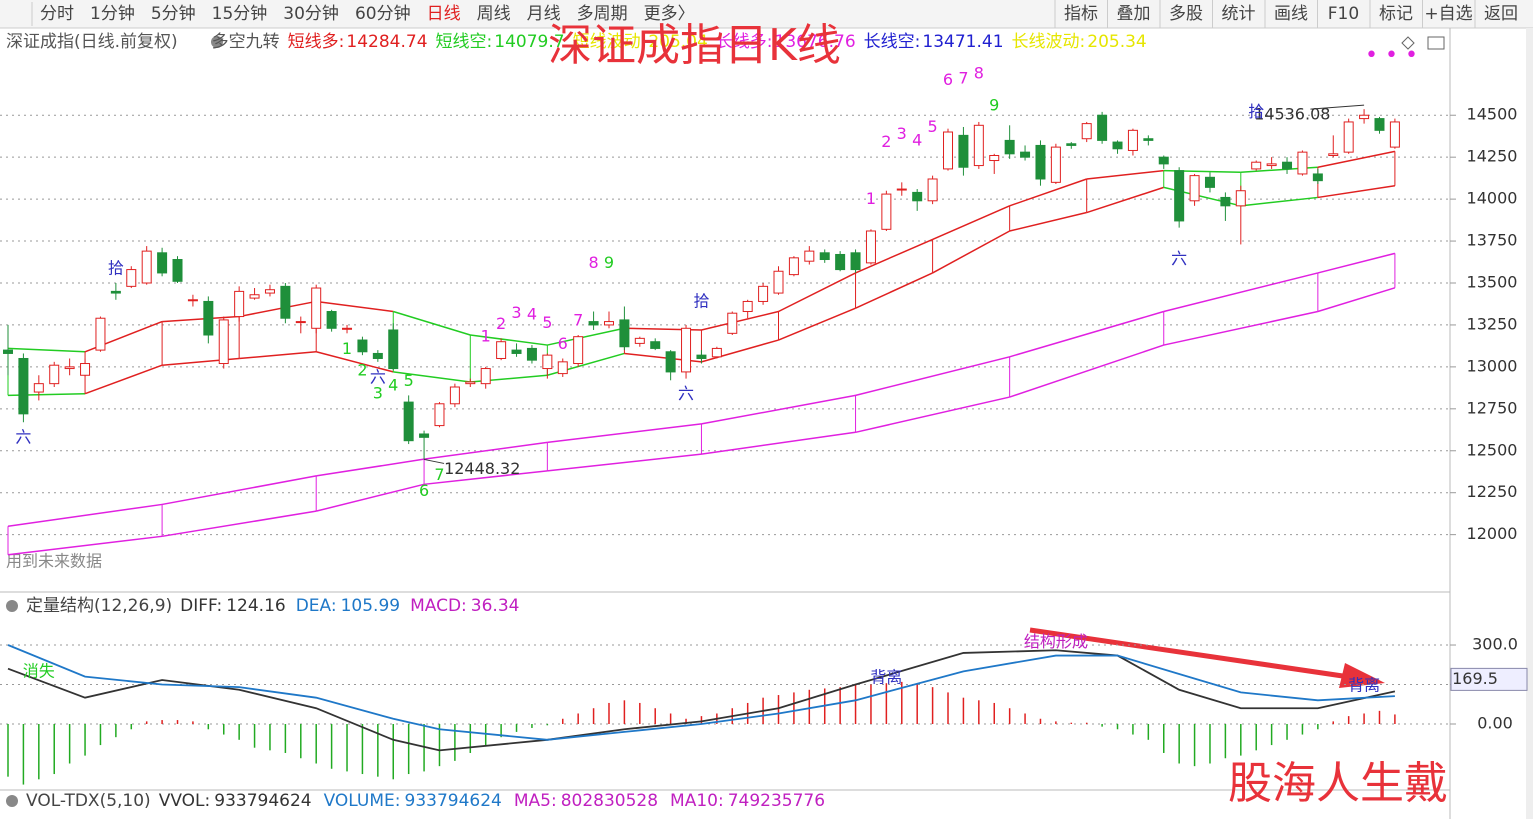 The image size is (1533, 819). I want to click on toolbar-item: 月线, so click(544, 14).